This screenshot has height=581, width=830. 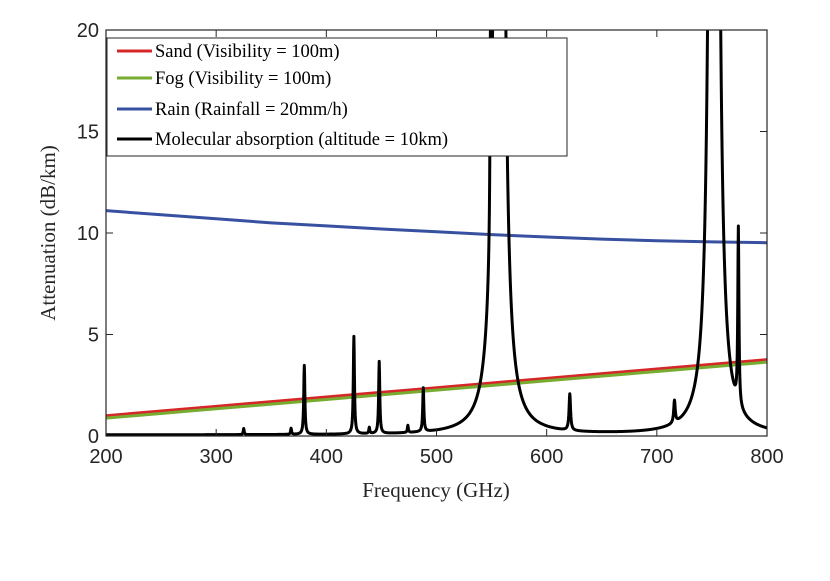 What do you see at coordinates (88, 133) in the screenshot?
I see `y-tick-label: 15` at bounding box center [88, 133].